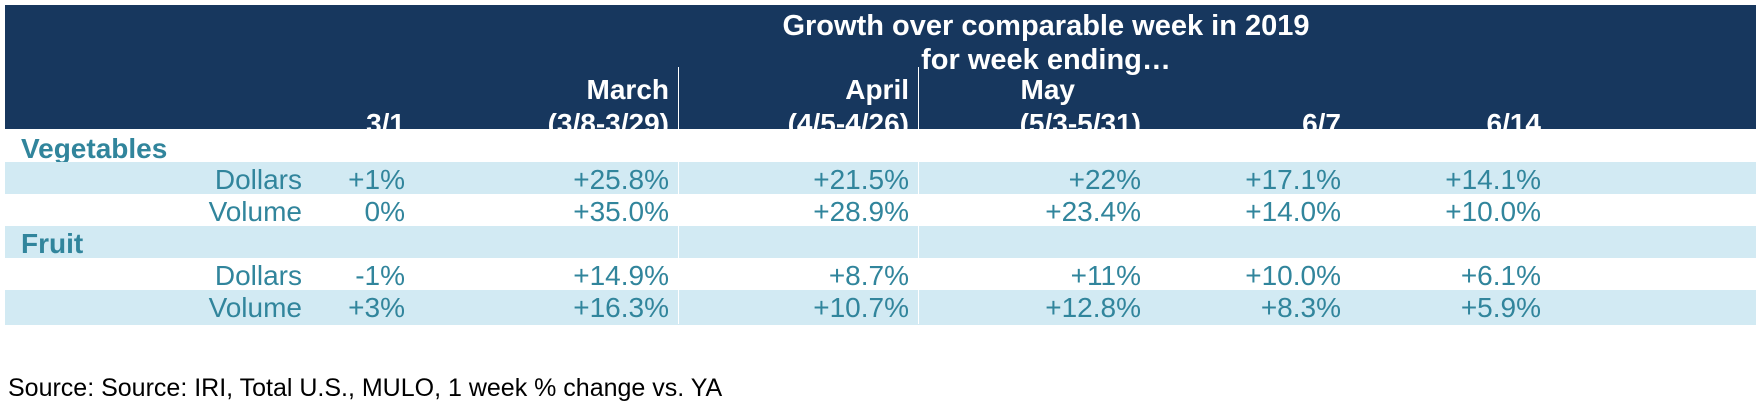 The image size is (1756, 417). I want to click on value-cell: +17.1%, so click(1293, 179).